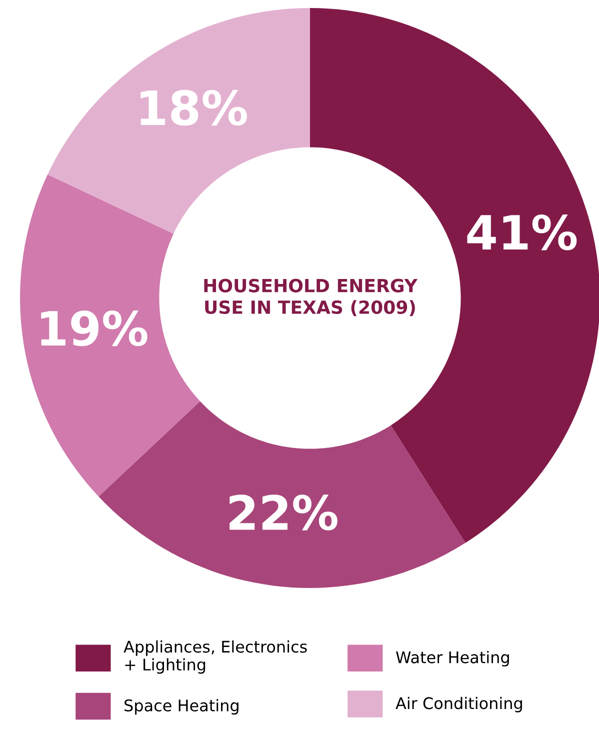 This screenshot has width=599, height=742. I want to click on data-label: 18%, so click(193, 108).